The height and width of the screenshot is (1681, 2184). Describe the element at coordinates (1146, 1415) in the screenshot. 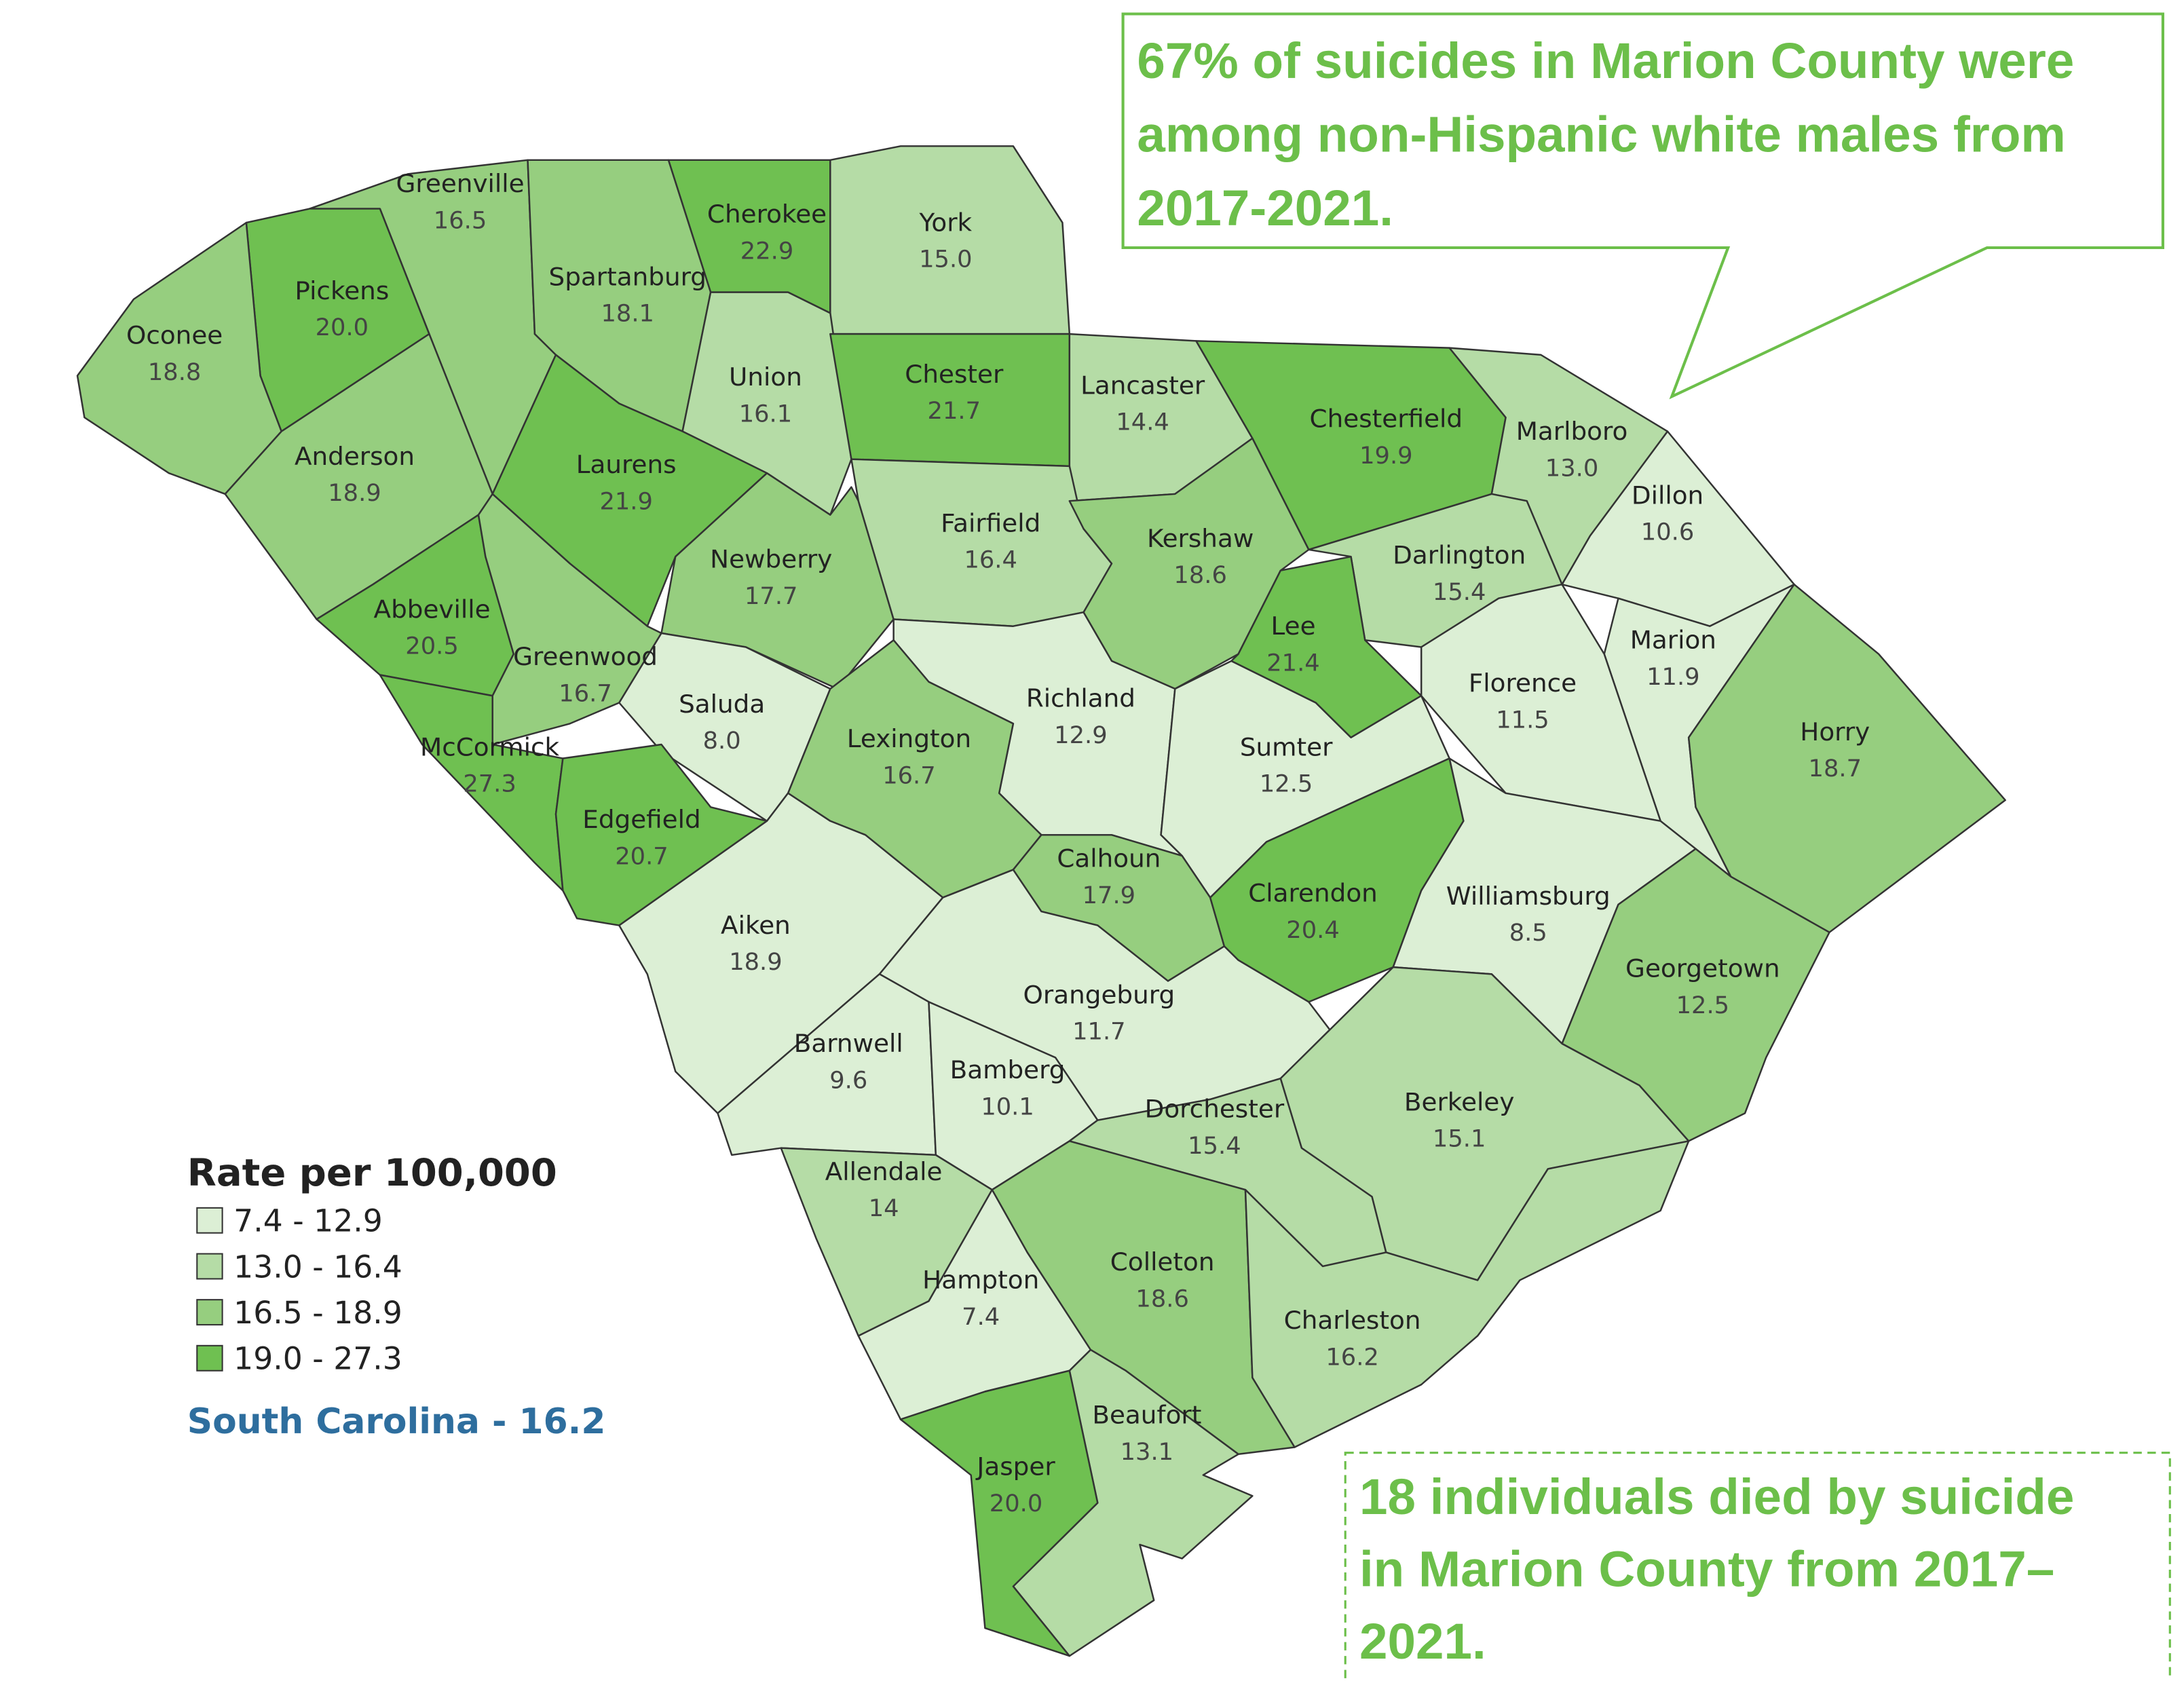

I see `county-name: Beaufort` at that location.